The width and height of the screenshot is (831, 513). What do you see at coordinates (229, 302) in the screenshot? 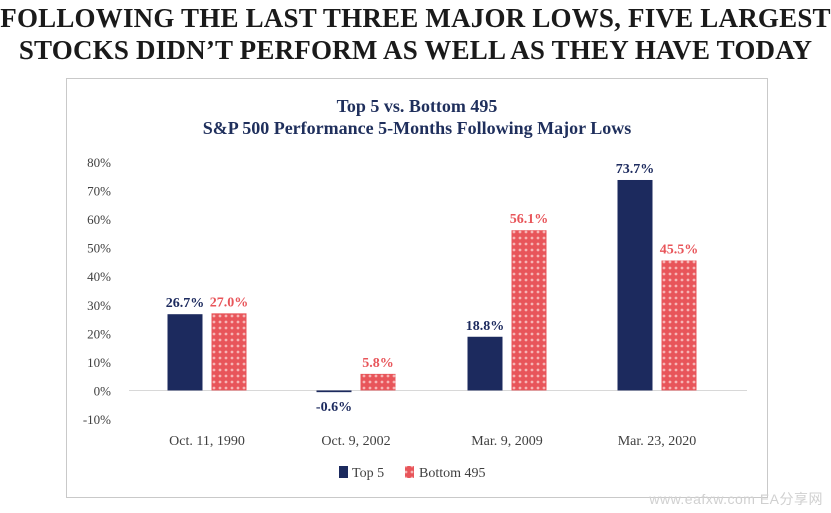
I see `data-label-bottom495: 27.0%` at bounding box center [229, 302].